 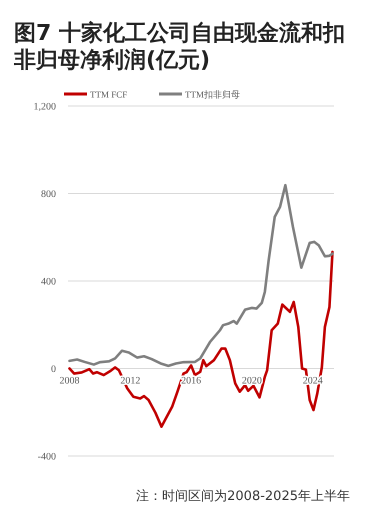 What do you see at coordinates (212, 95) in the screenshot?
I see `legend-label: TTM扣非归母` at bounding box center [212, 95].